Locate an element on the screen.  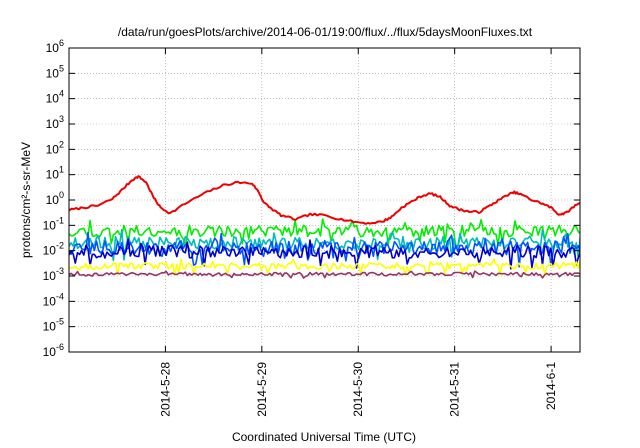
y-tick-label: 10⁻¹ is located at coordinates (53, 223).